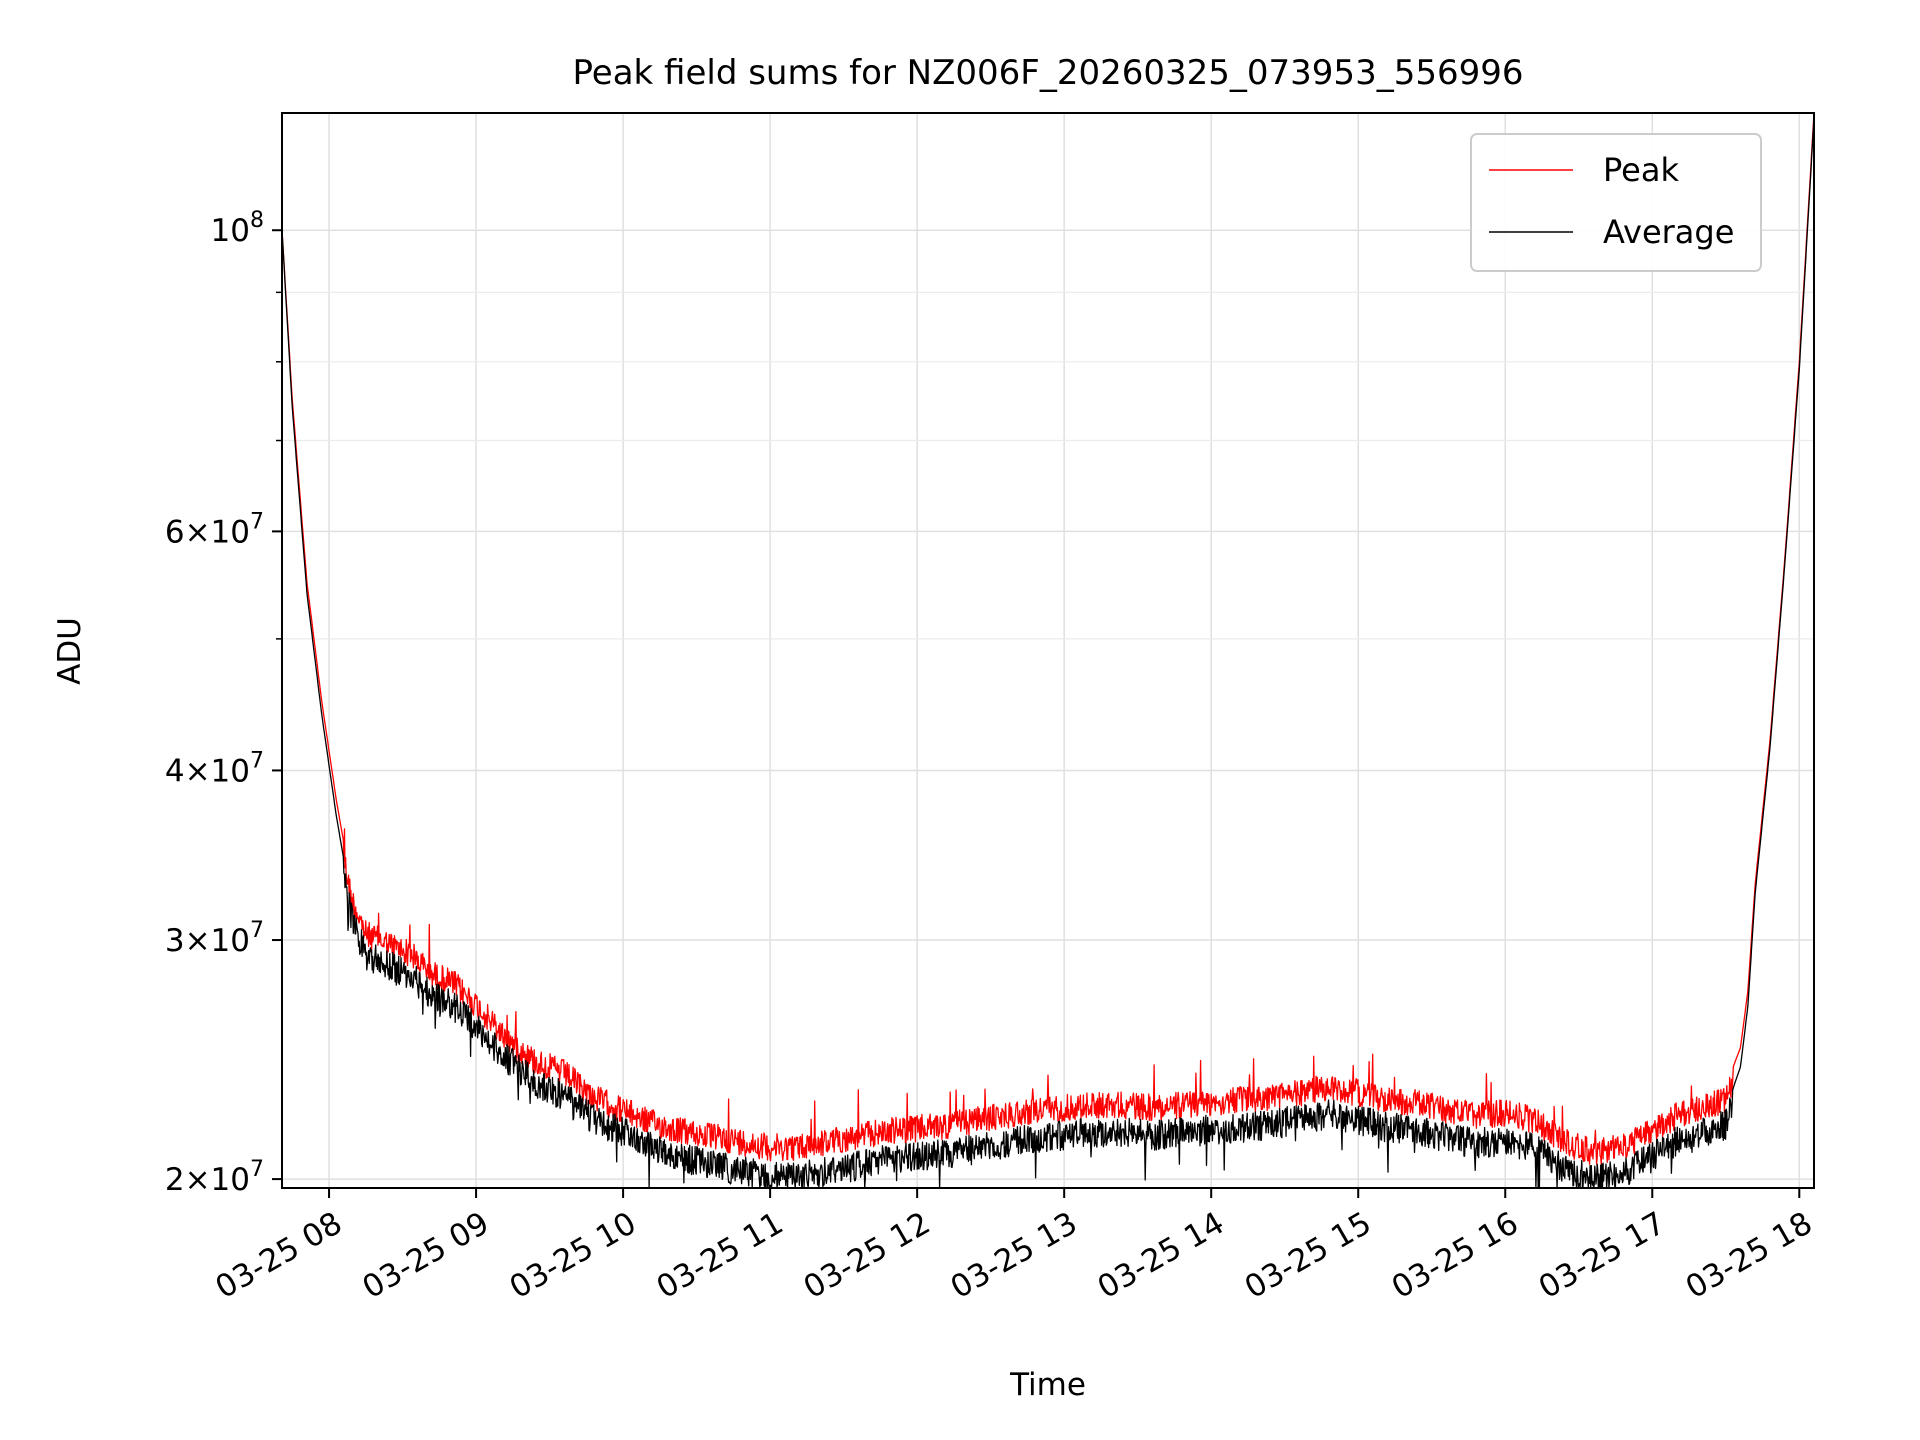 The image size is (1920, 1440). What do you see at coordinates (214, 938) in the screenshot?
I see `y-tick-label: 3×107` at bounding box center [214, 938].